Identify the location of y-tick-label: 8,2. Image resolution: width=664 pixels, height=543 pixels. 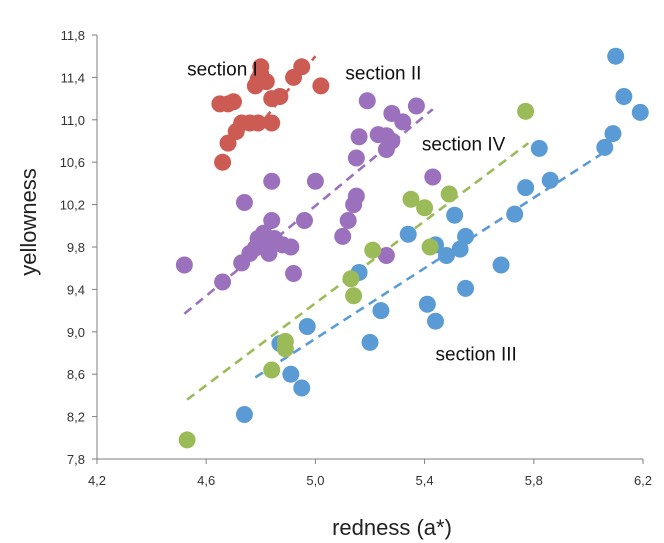
(76, 417).